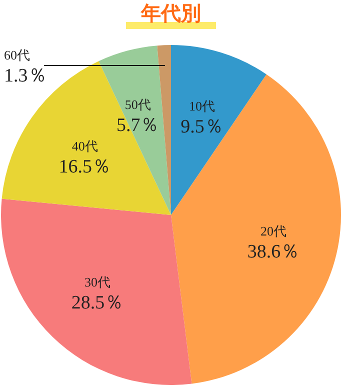 The width and height of the screenshot is (342, 387). Describe the element at coordinates (273, 252) in the screenshot. I see `data-label: 38.6％` at that location.